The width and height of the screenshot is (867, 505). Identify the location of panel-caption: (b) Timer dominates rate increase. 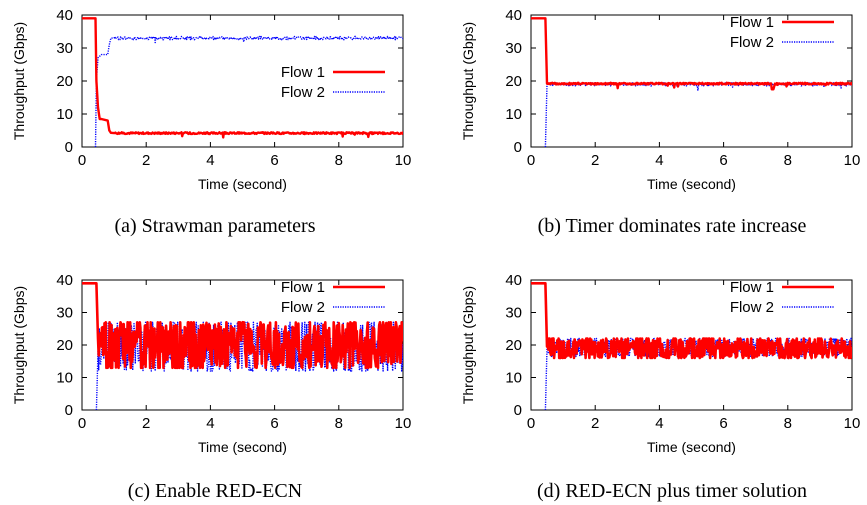
(672, 226).